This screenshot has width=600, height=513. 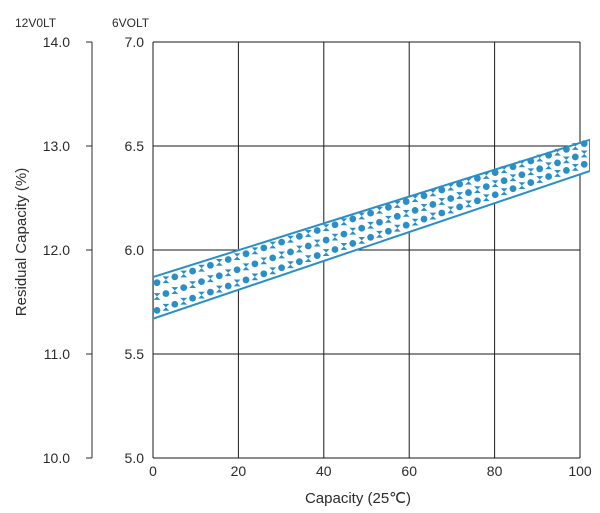 I want to click on x-axis-title: Capacity (25℃), so click(x=358, y=498).